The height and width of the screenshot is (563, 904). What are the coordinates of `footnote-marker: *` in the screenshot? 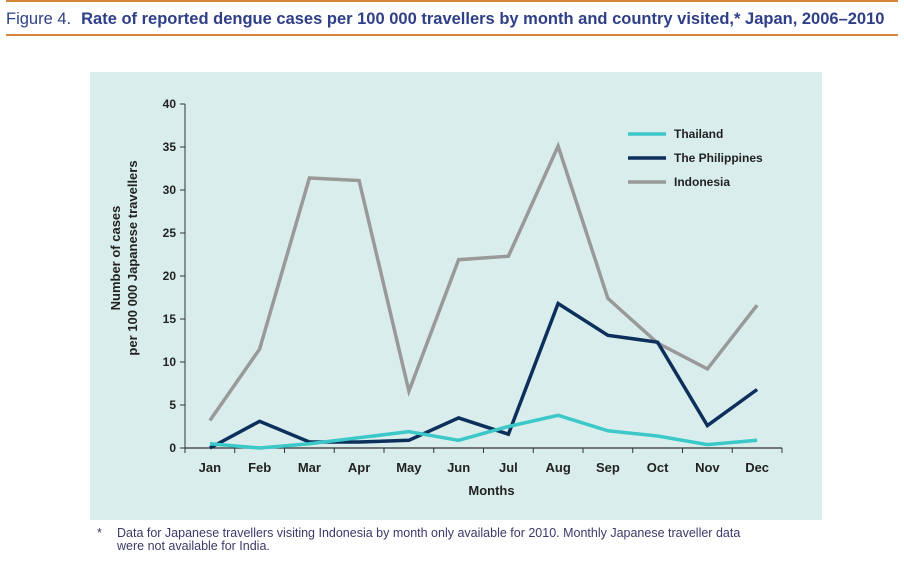 It's located at (99, 533).